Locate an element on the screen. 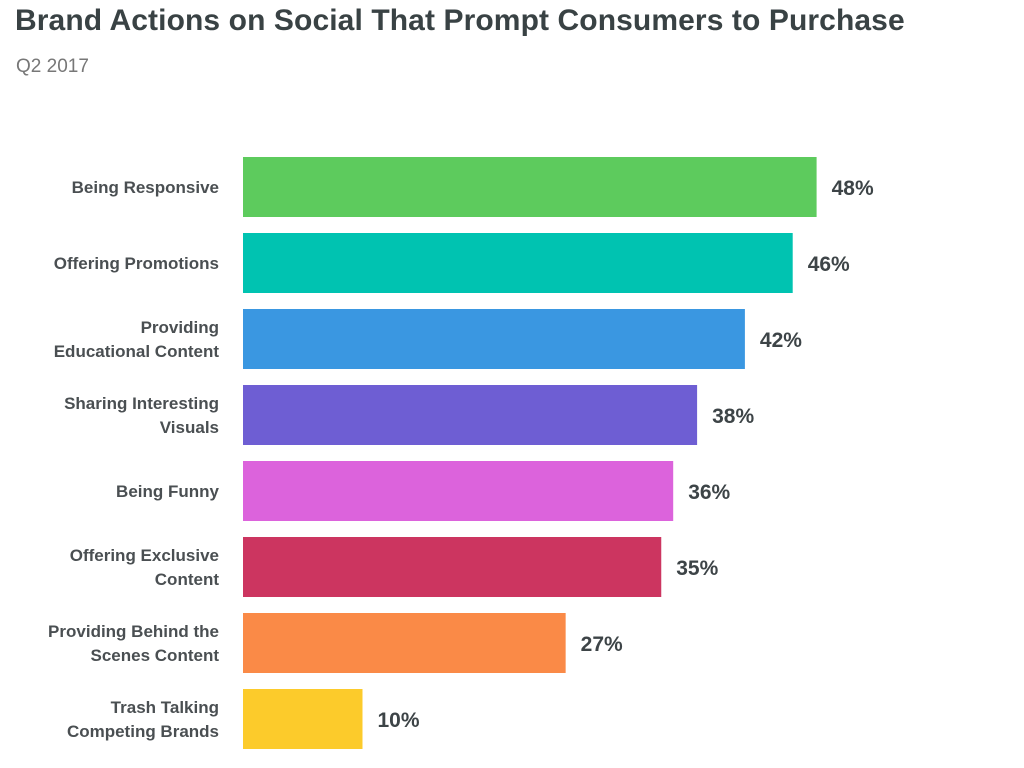 This screenshot has height=768, width=1024. category-label-line: Being Responsive is located at coordinates (145, 187).